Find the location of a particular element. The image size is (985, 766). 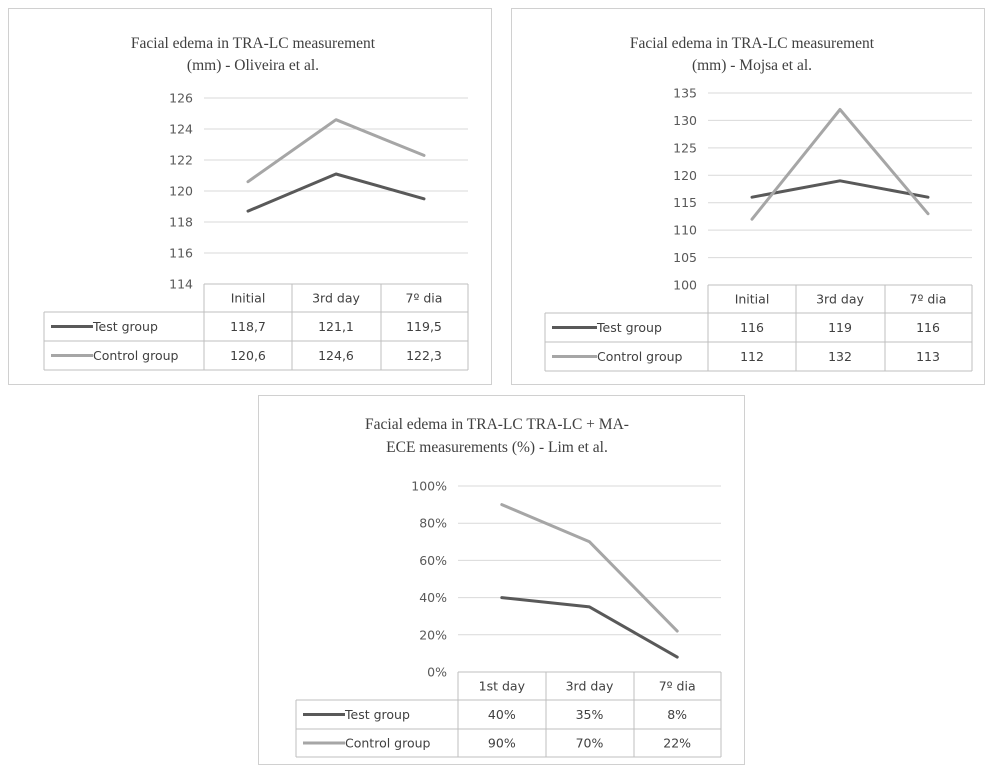

category-label: 1st day is located at coordinates (502, 686).